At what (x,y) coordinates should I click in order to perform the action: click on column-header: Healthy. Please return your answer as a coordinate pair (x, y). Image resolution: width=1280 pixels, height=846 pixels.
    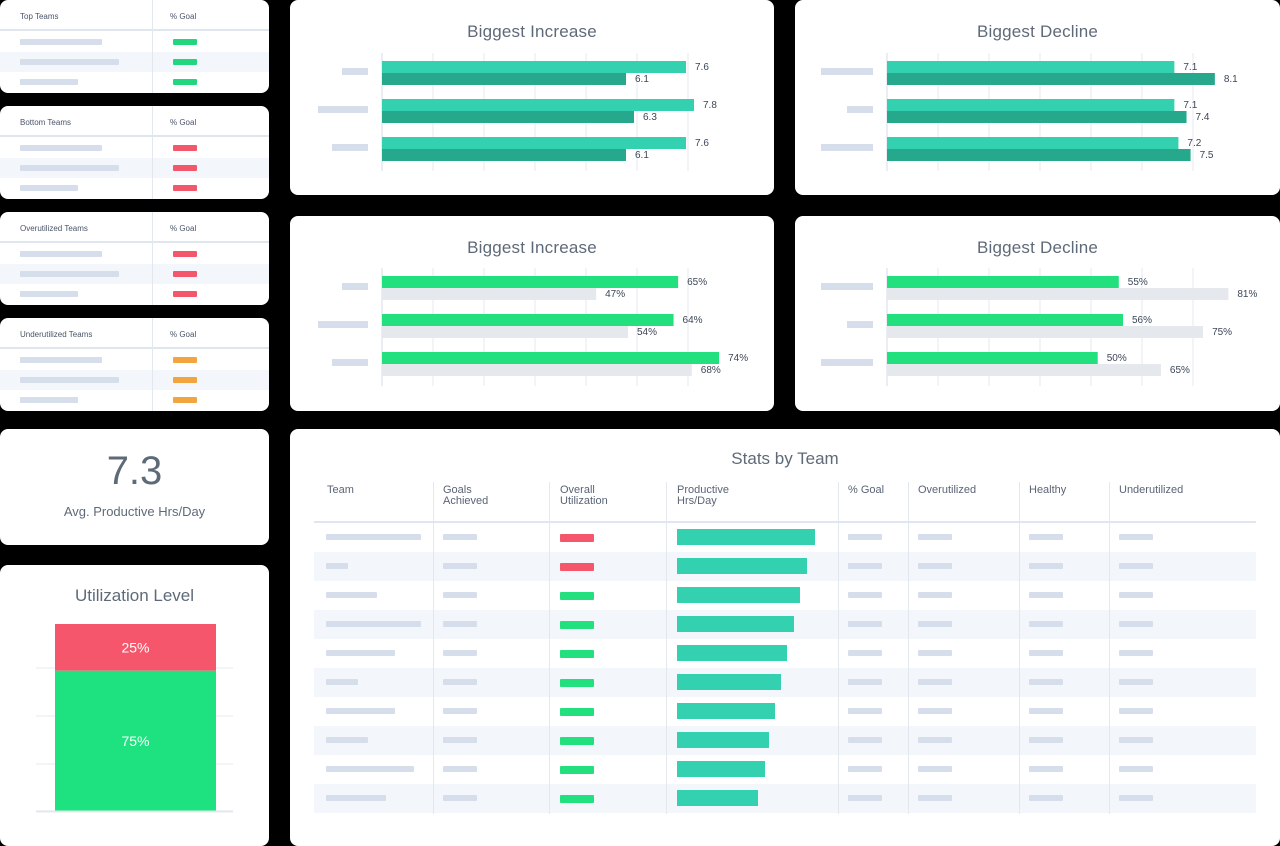
    Looking at the image, I should click on (1047, 490).